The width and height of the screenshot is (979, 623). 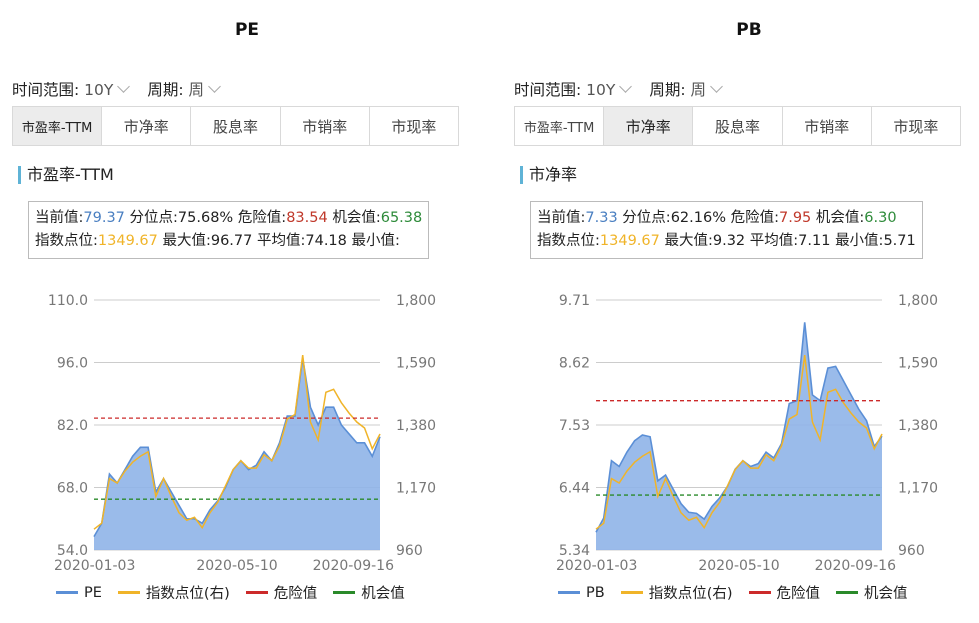 I want to click on stats-row-1: 当前值:7.33 分位点:62.16% 危险值:7.95 机会值:6.30, so click(x=726, y=218).